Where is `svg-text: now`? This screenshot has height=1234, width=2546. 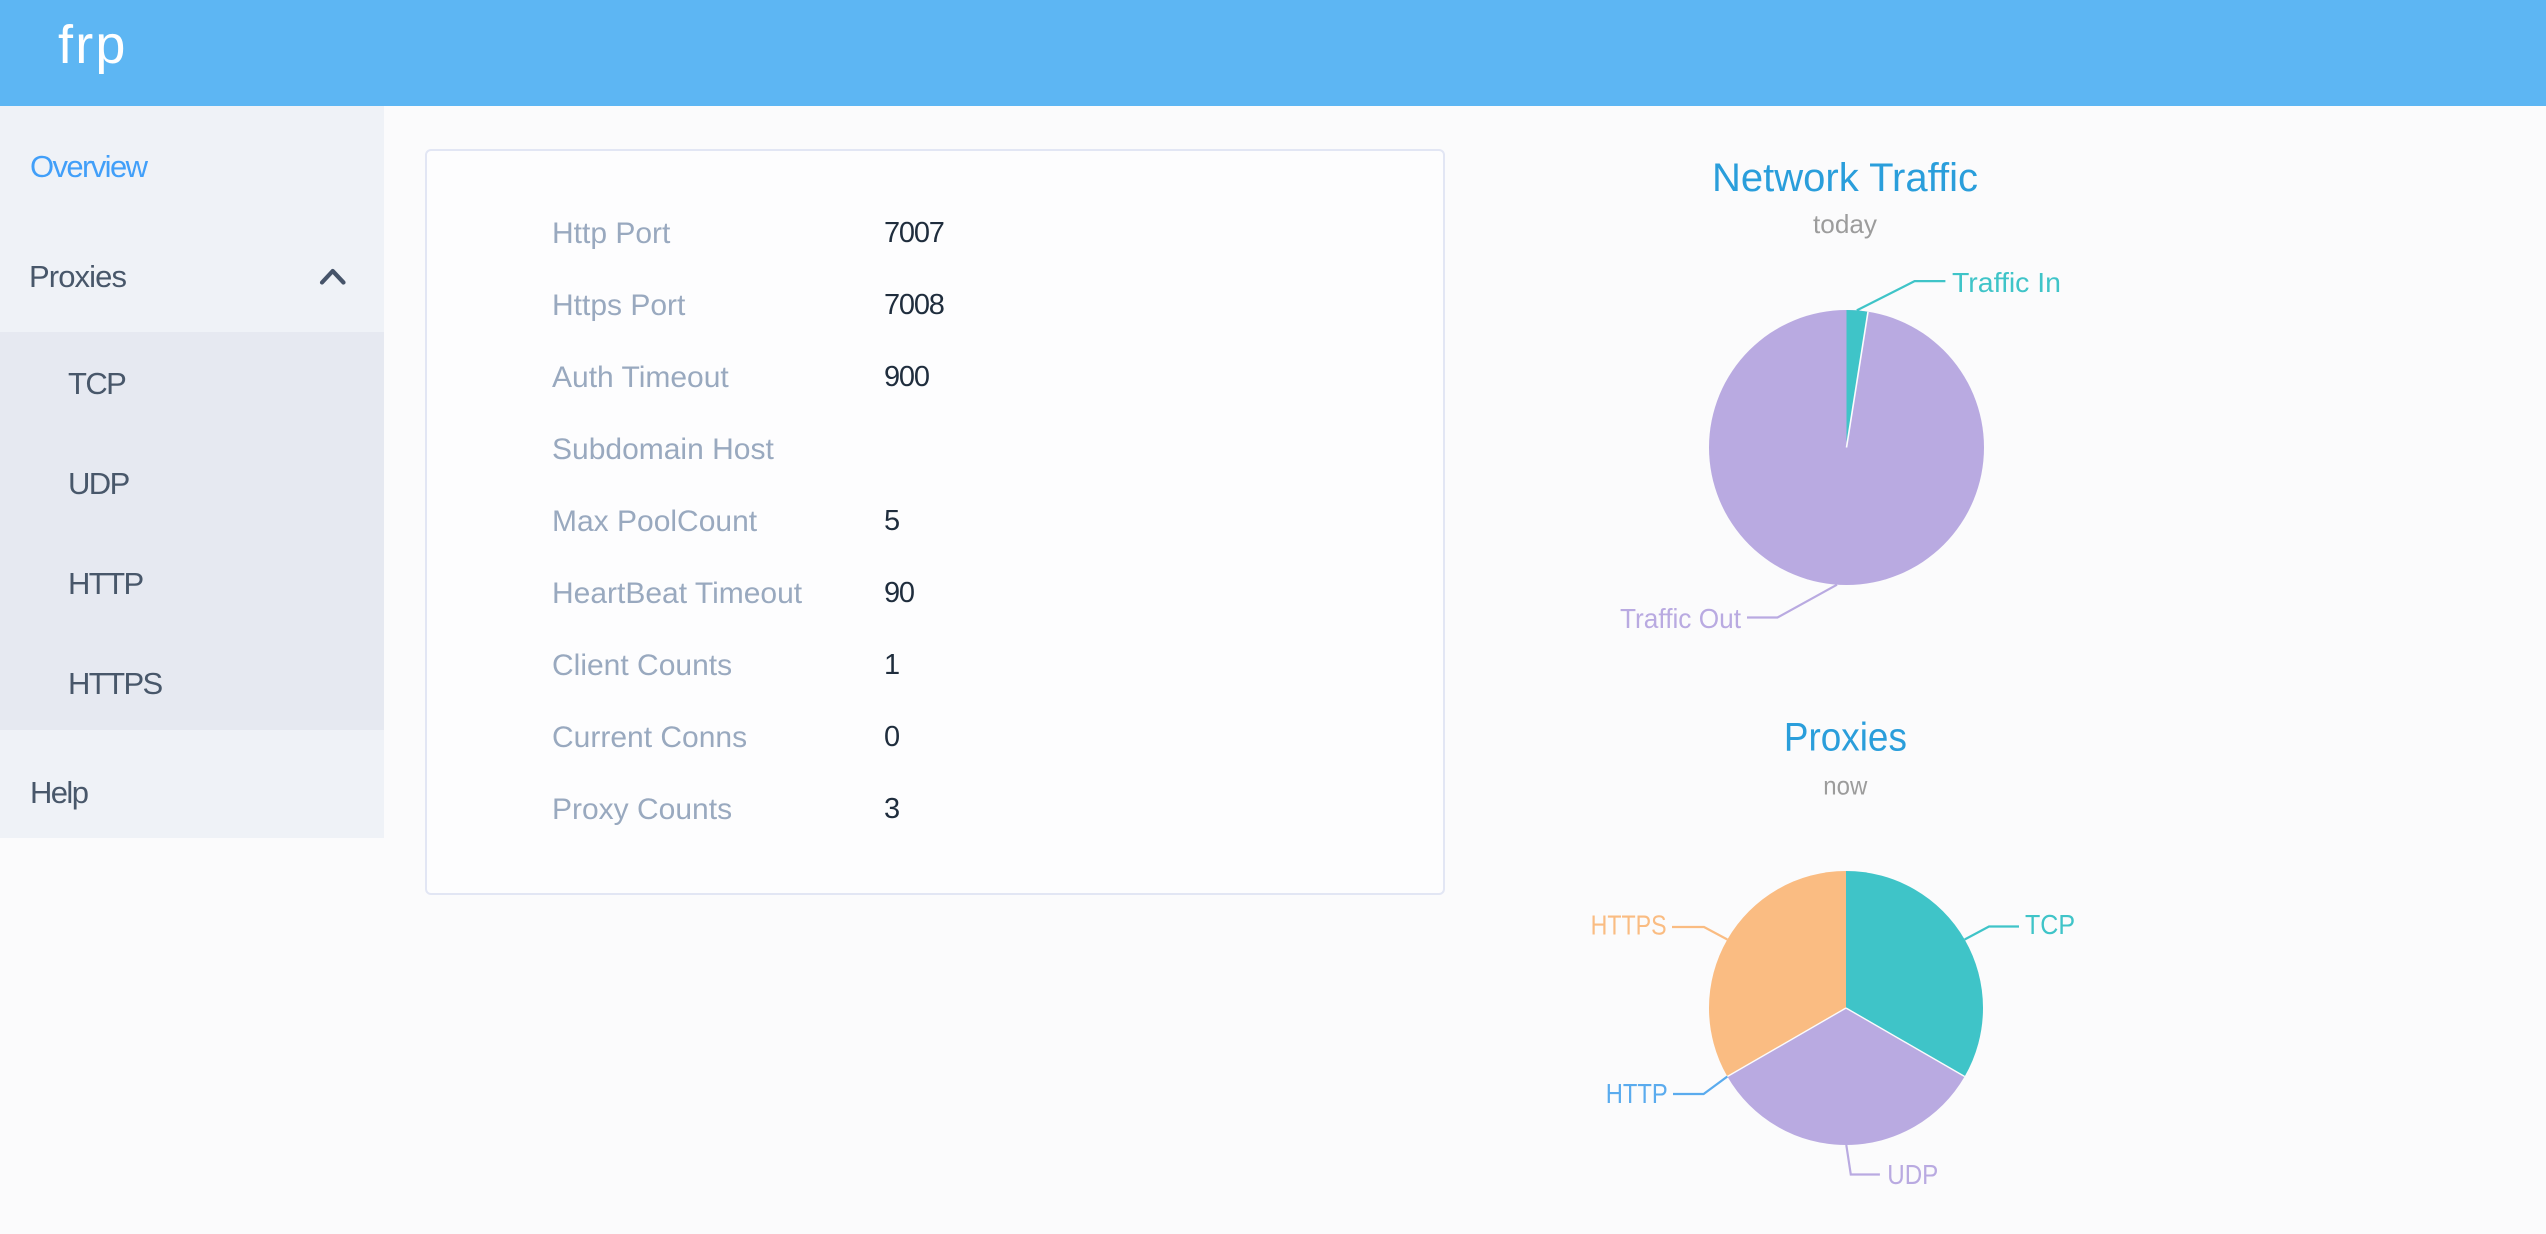 svg-text: now is located at coordinates (1845, 786).